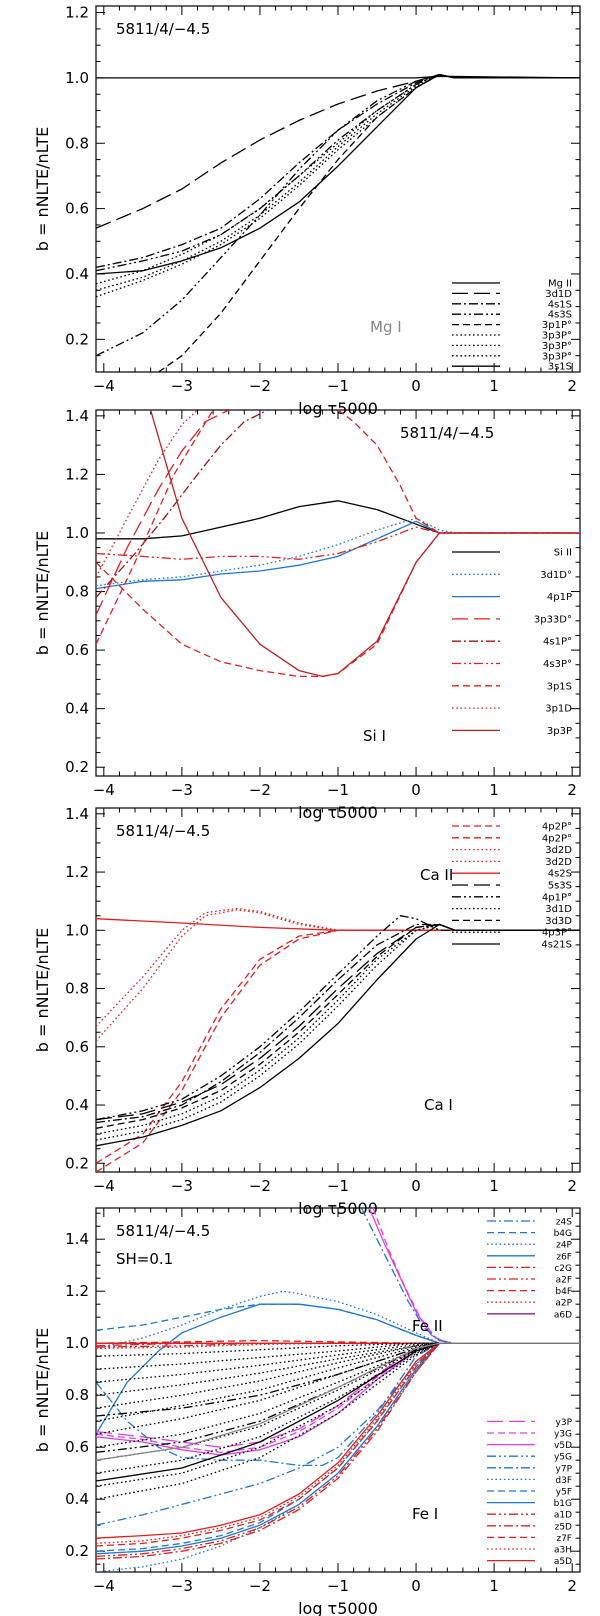 The width and height of the screenshot is (600, 1616). What do you see at coordinates (564, 1469) in the screenshot?
I see `legend-label: y7P` at bounding box center [564, 1469].